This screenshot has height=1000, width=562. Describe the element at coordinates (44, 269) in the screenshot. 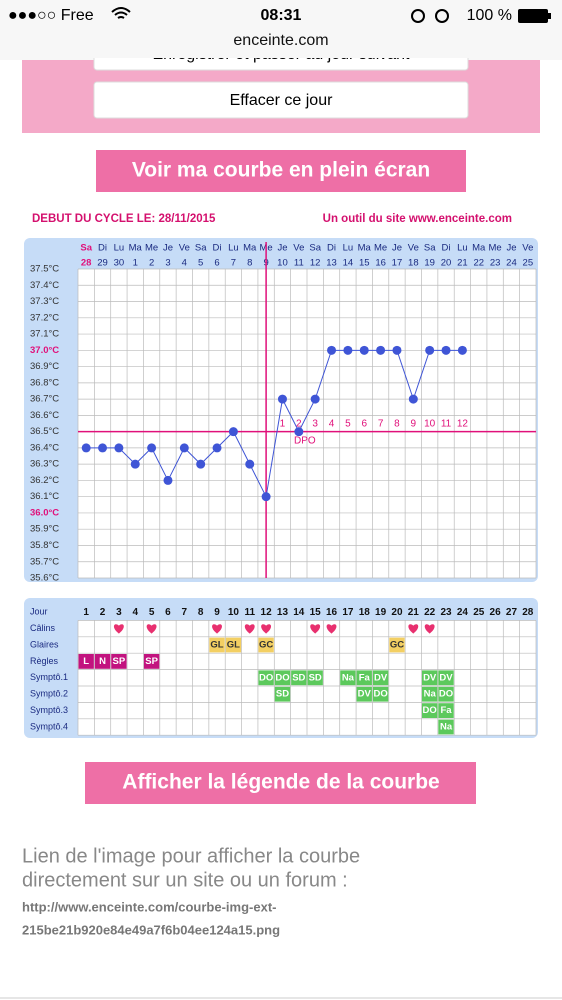

I see `y-tick-label: 37.5°C` at that location.